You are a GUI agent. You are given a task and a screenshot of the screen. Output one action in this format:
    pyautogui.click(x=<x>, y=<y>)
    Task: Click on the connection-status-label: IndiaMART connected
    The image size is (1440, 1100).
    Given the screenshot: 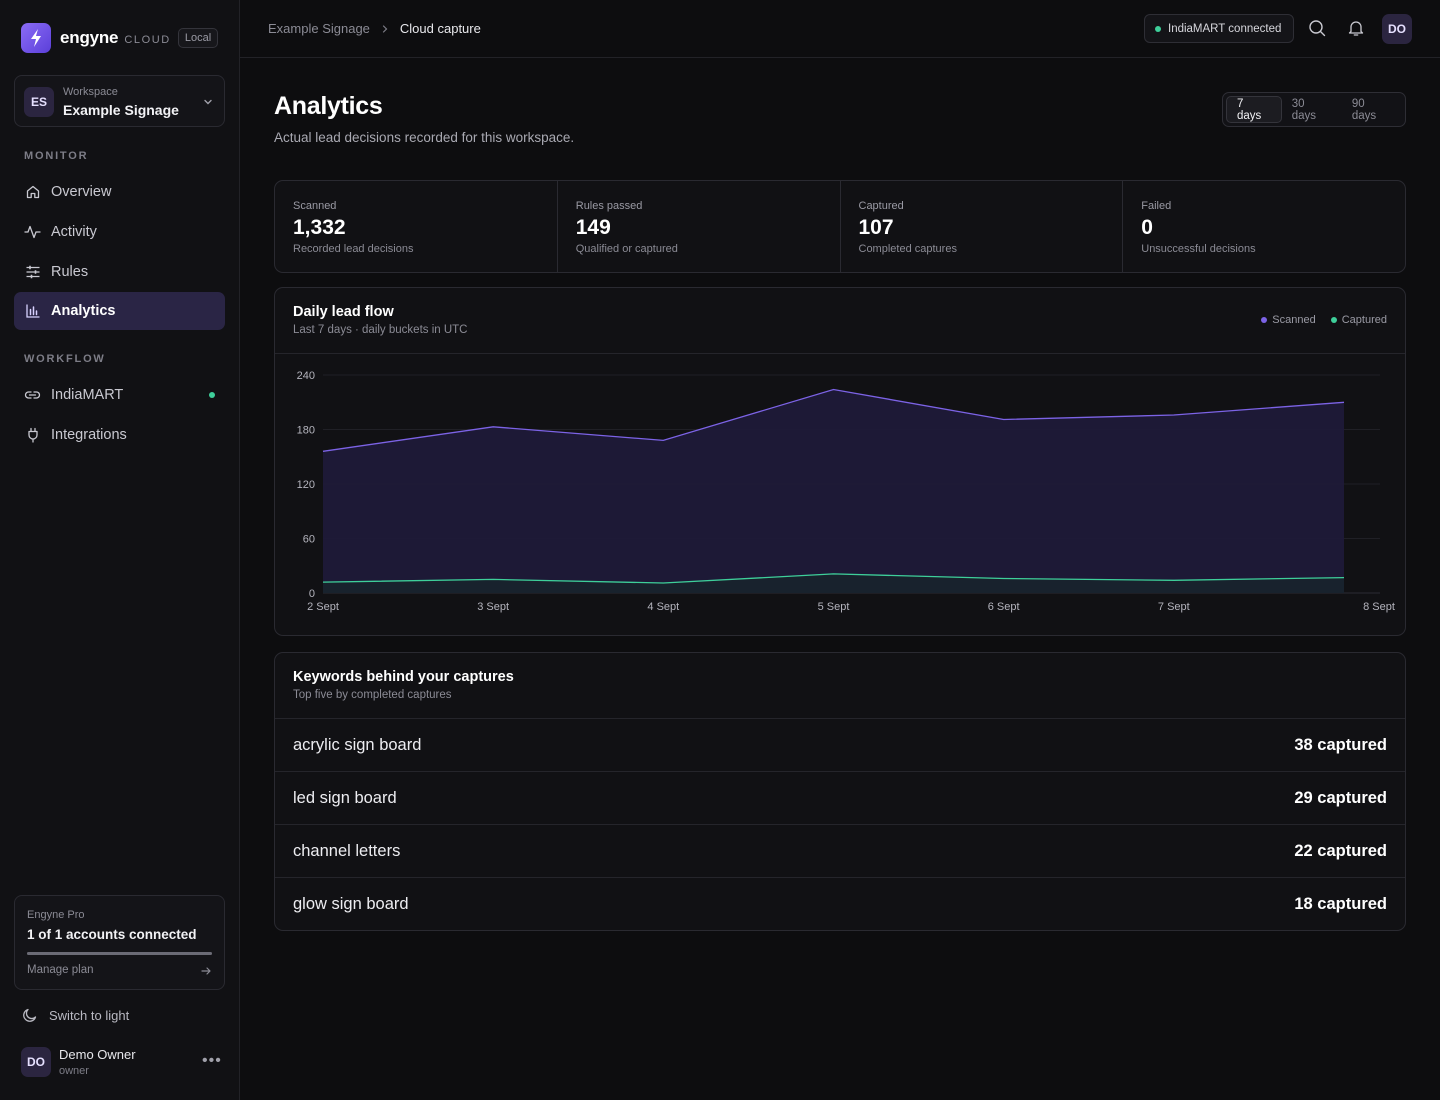 What is the action you would take?
    pyautogui.click(x=1225, y=28)
    